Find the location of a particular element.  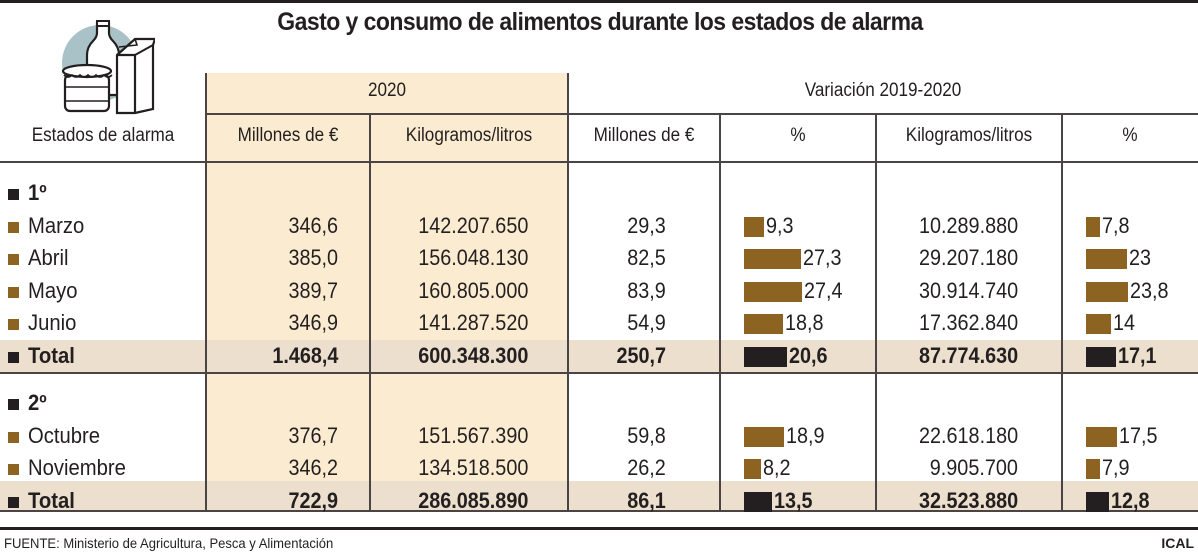

row-label: Octubre is located at coordinates (64, 435).